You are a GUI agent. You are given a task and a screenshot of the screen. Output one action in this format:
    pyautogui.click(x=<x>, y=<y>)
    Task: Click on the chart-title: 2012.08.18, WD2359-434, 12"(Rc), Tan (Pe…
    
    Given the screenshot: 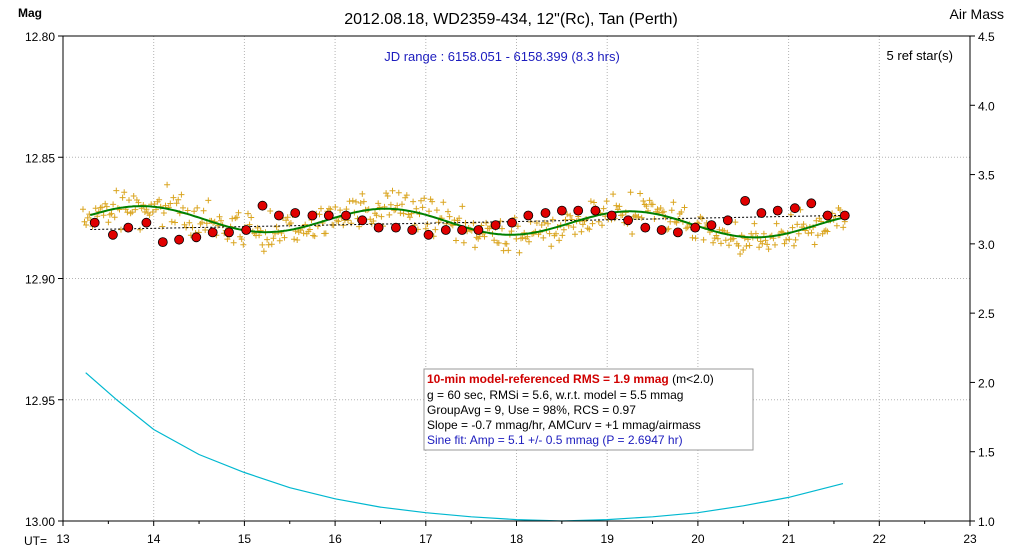 What is the action you would take?
    pyautogui.click(x=511, y=19)
    